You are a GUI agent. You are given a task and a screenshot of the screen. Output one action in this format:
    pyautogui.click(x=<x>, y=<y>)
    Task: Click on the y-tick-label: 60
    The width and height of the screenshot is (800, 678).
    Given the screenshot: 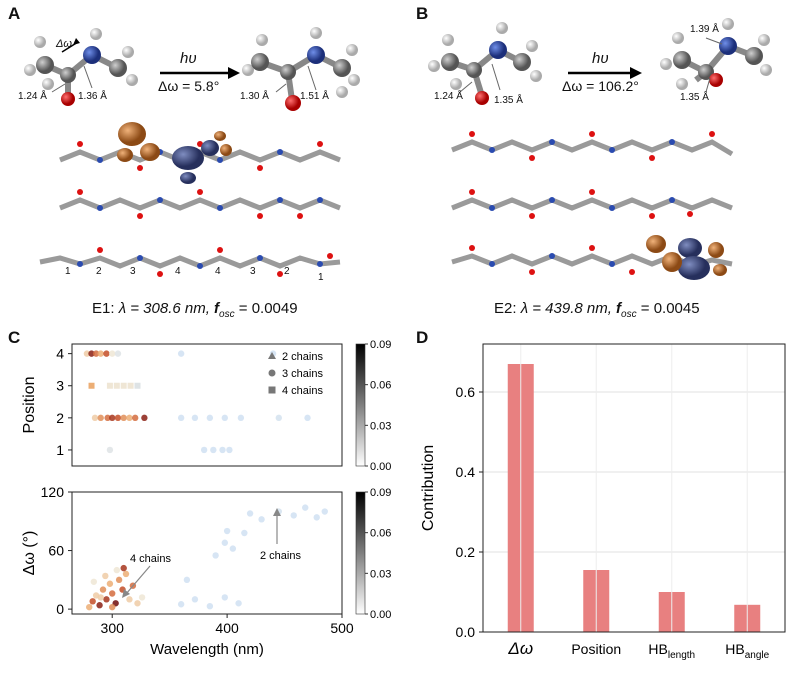 What is the action you would take?
    pyautogui.click(x=56, y=551)
    